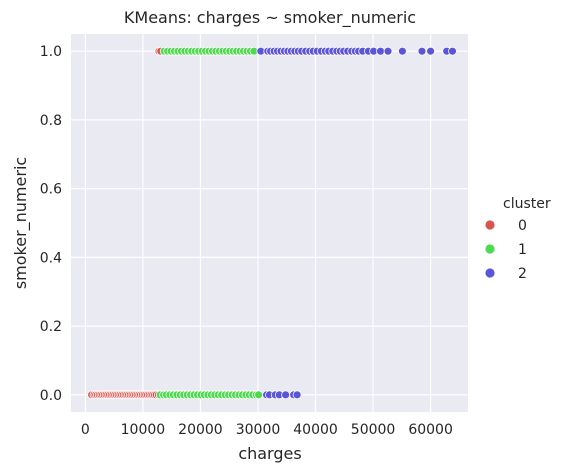 The height and width of the screenshot is (474, 584). Describe the element at coordinates (258, 430) in the screenshot. I see `x-tick-label: 30000` at that location.